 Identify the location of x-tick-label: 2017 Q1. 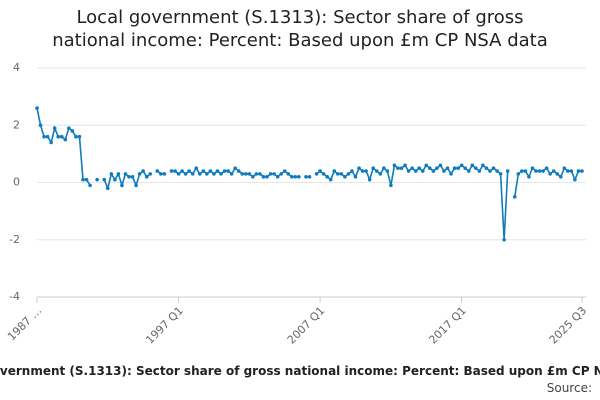
(447, 325).